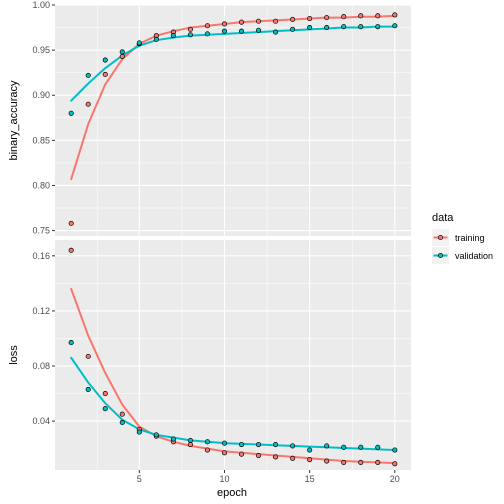  Describe the element at coordinates (41, 50) in the screenshot. I see `y-tick-label: 0.95` at that location.